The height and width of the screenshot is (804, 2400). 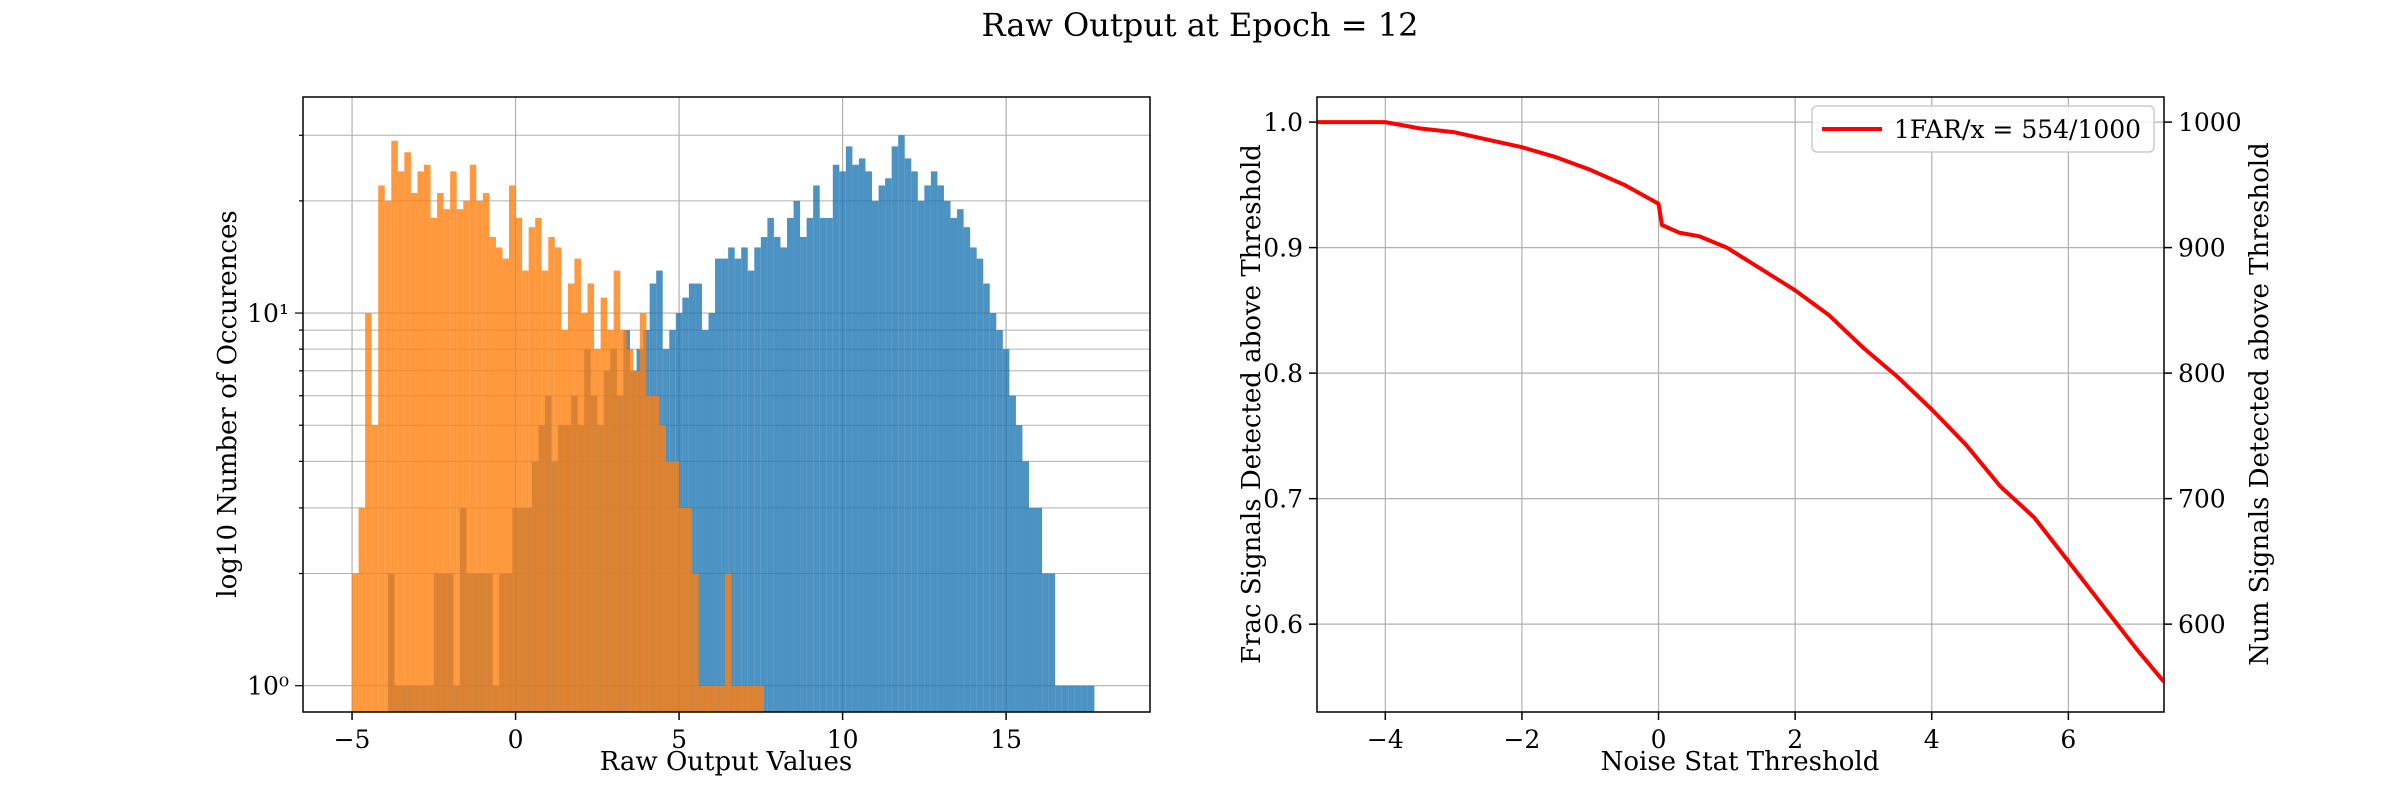 I want to click on line-y-tick-label: 0.6, so click(x=1283, y=624).